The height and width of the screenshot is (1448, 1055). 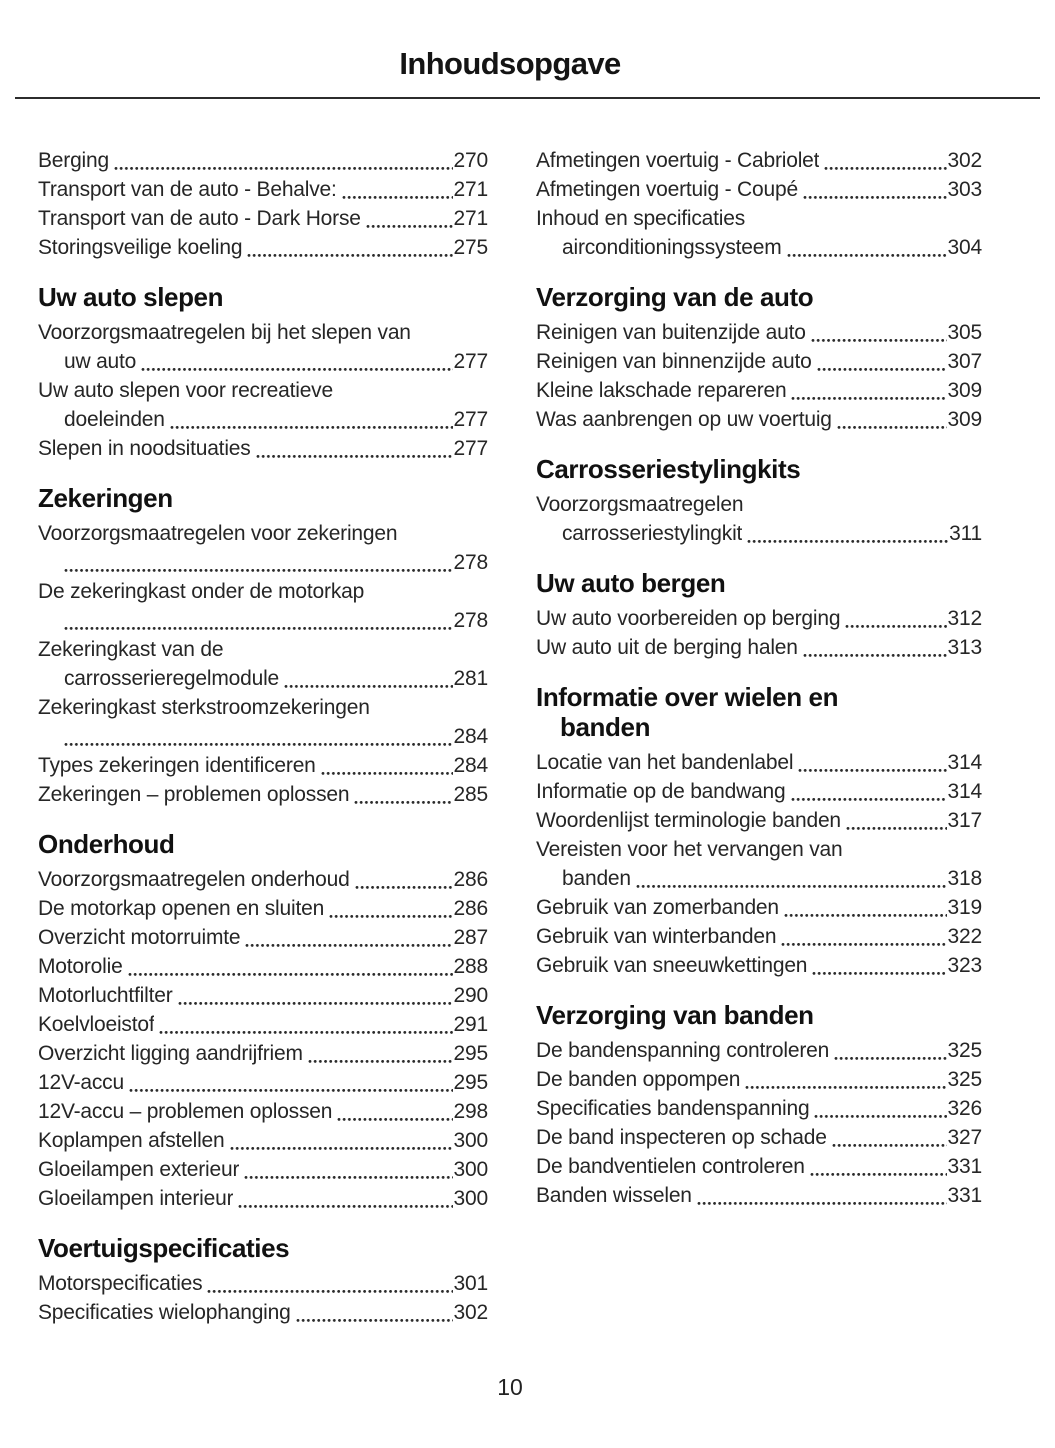 I want to click on toc-entry-line: Uw auto slepen voor recreatieve, so click(x=263, y=390).